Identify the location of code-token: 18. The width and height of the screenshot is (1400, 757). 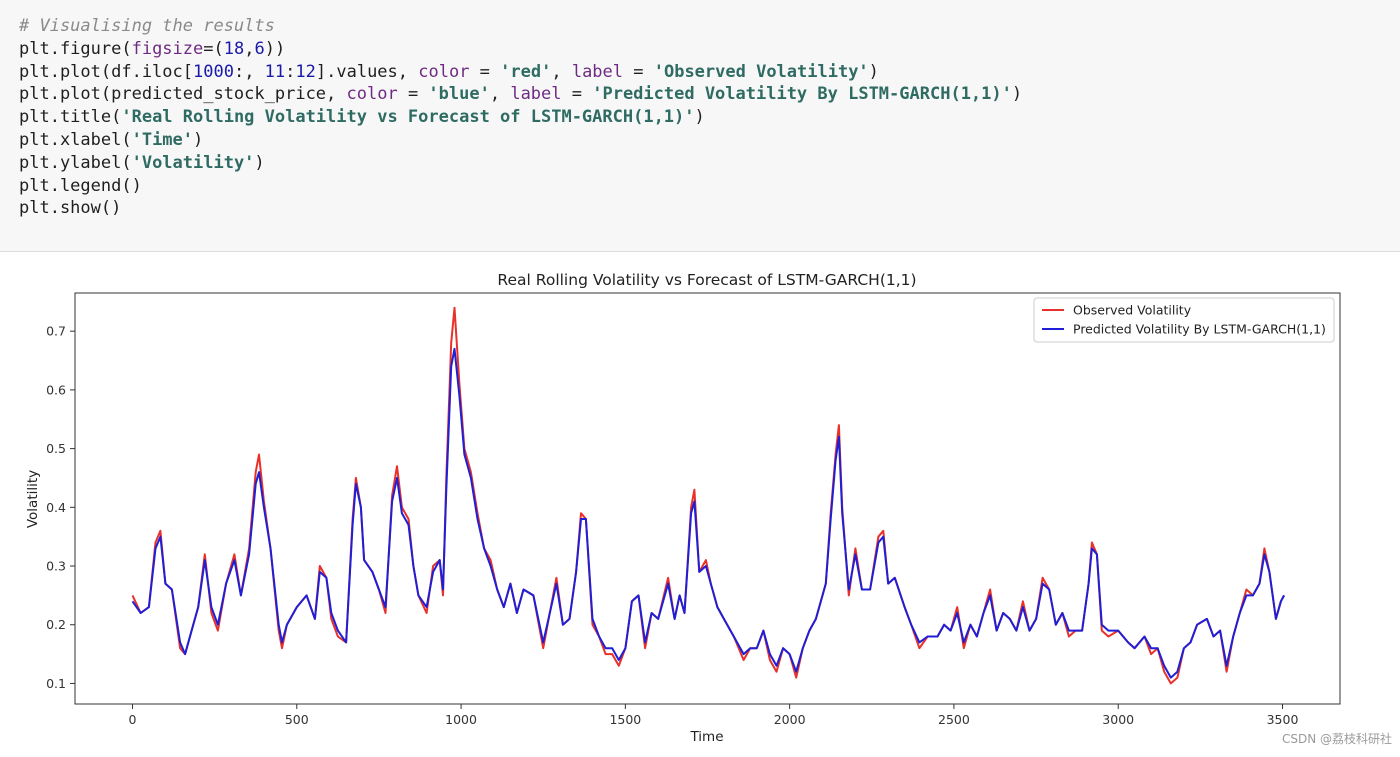
(234, 48).